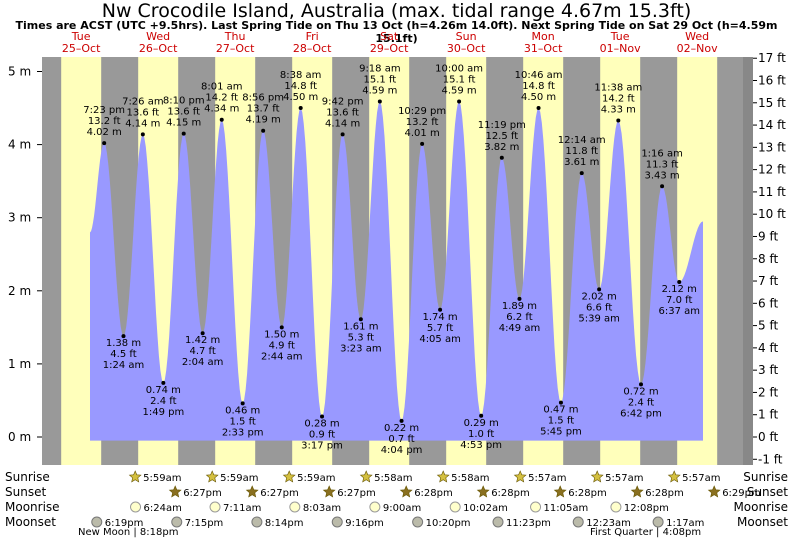 The image size is (793, 539). Describe the element at coordinates (202, 351) in the screenshot. I see `tide-label: 4.7 ft` at that location.